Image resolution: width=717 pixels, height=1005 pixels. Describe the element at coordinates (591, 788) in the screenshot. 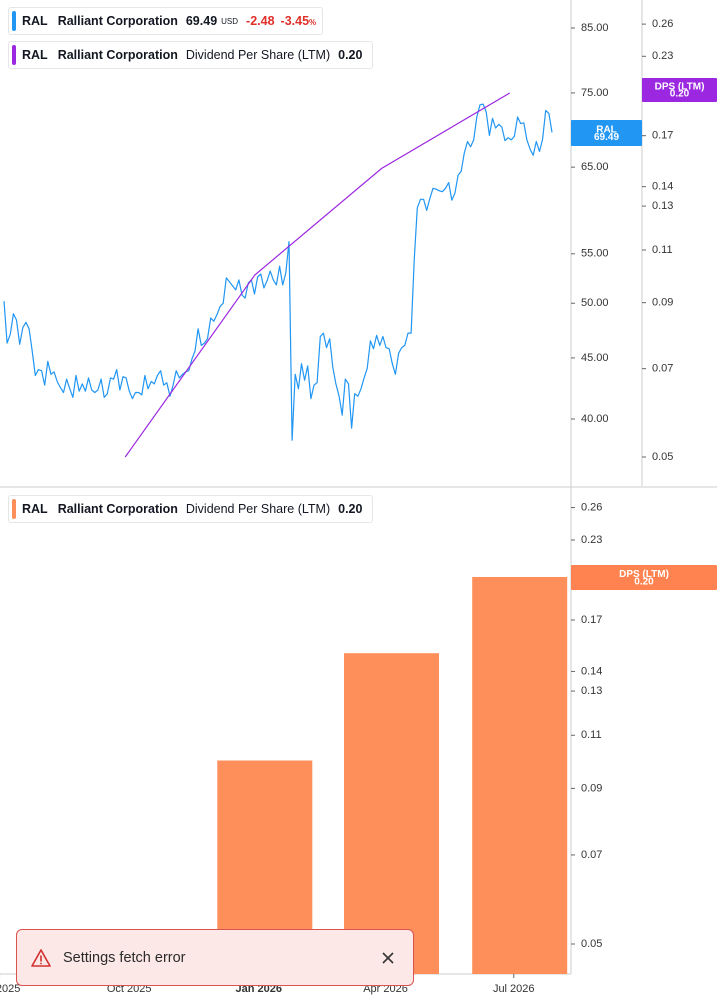

I see `bar-tick-label: 0.09` at that location.